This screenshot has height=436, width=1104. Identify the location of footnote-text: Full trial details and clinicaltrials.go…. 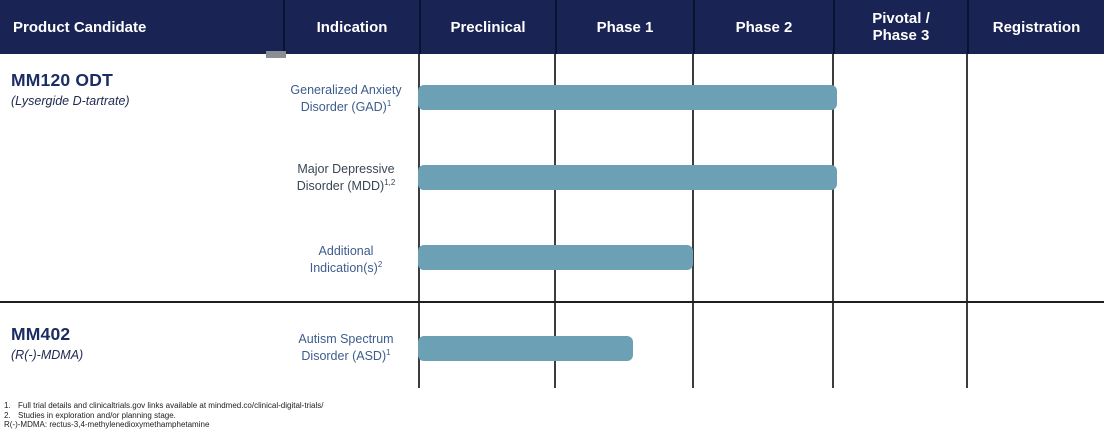
(171, 405).